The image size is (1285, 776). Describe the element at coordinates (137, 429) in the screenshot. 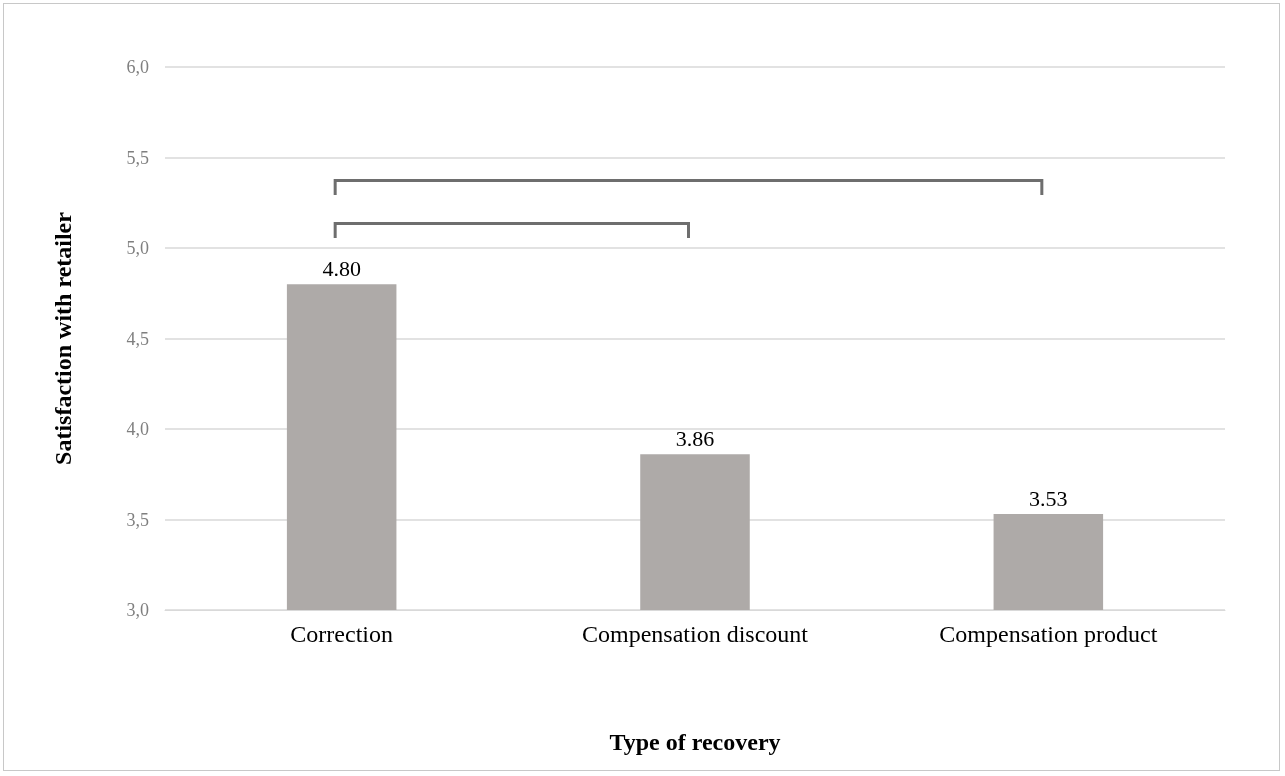

I see `y-tick-label: 4,0` at that location.